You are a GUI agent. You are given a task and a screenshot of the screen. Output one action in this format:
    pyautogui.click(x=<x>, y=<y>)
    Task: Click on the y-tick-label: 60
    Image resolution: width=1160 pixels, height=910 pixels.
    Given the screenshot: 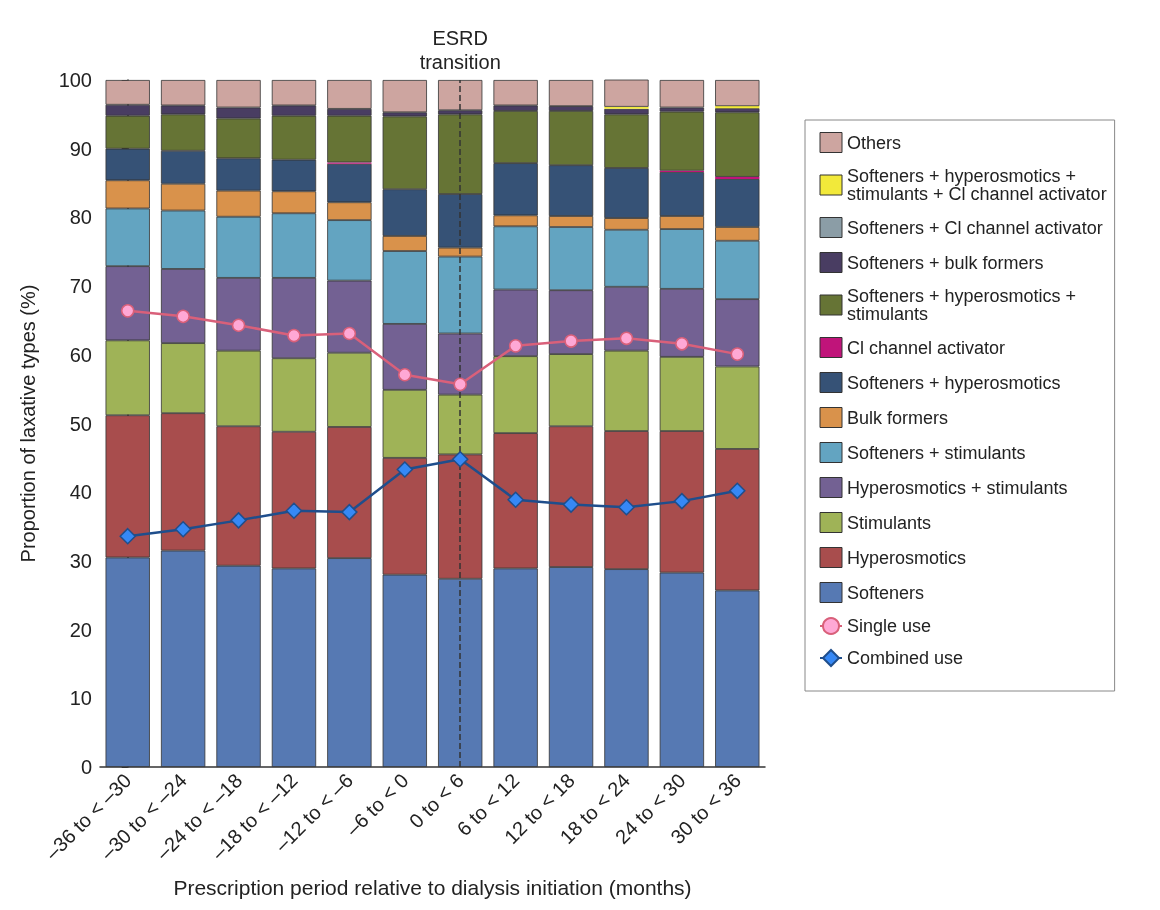 What is the action you would take?
    pyautogui.click(x=80, y=354)
    